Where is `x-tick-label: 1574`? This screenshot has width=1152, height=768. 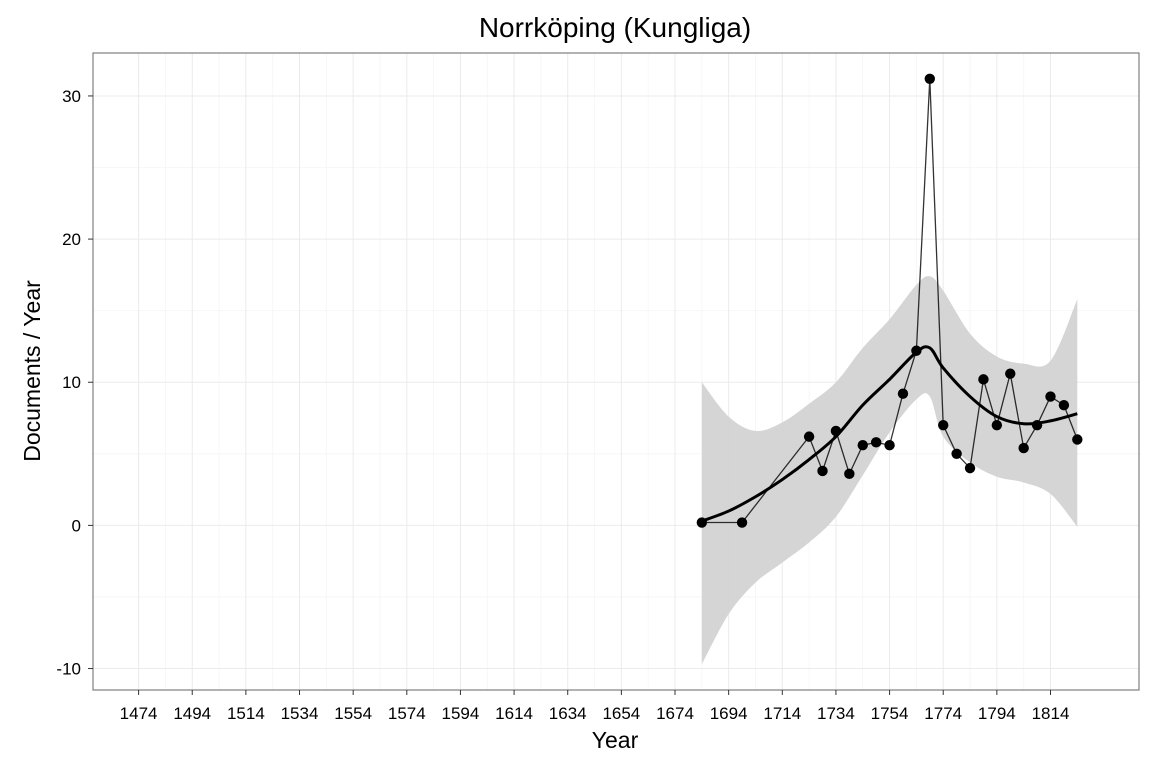 x-tick-label: 1574 is located at coordinates (407, 713).